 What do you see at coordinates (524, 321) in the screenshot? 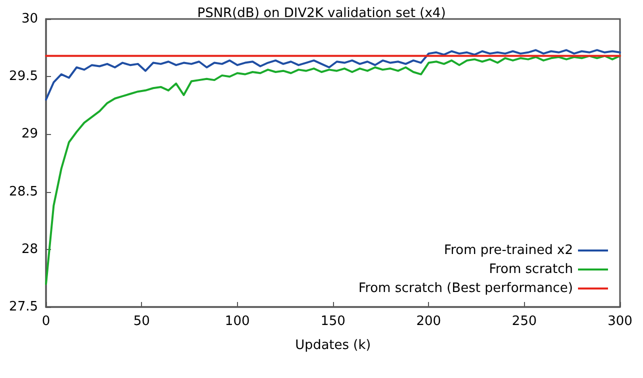
I see `x-tick-label: 250` at bounding box center [524, 321].